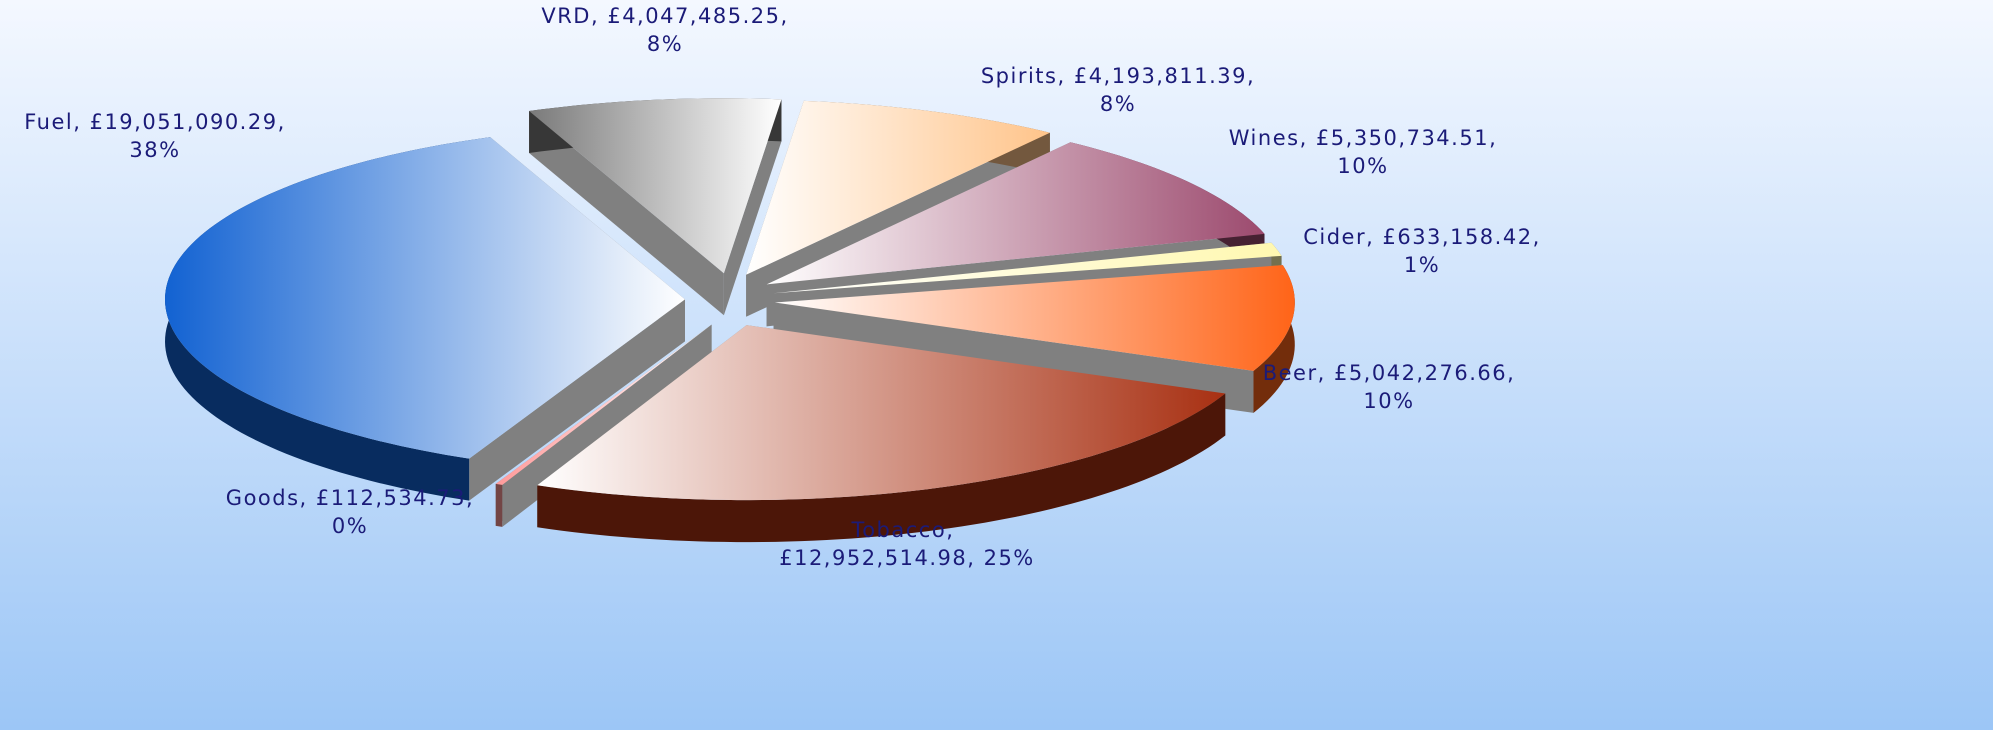  Describe the element at coordinates (1290, 373) in the screenshot. I see `label-part: Beer` at that location.